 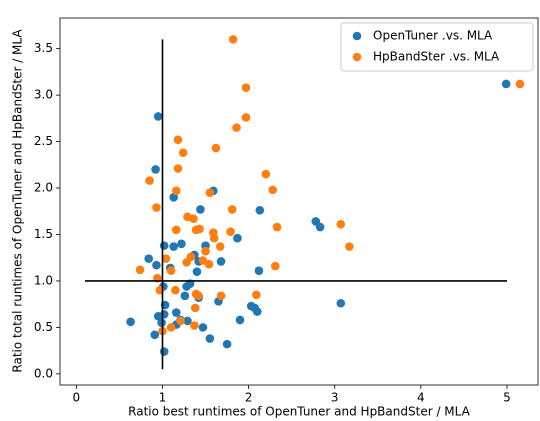 I want to click on x-tick-label: 3, so click(x=335, y=398).